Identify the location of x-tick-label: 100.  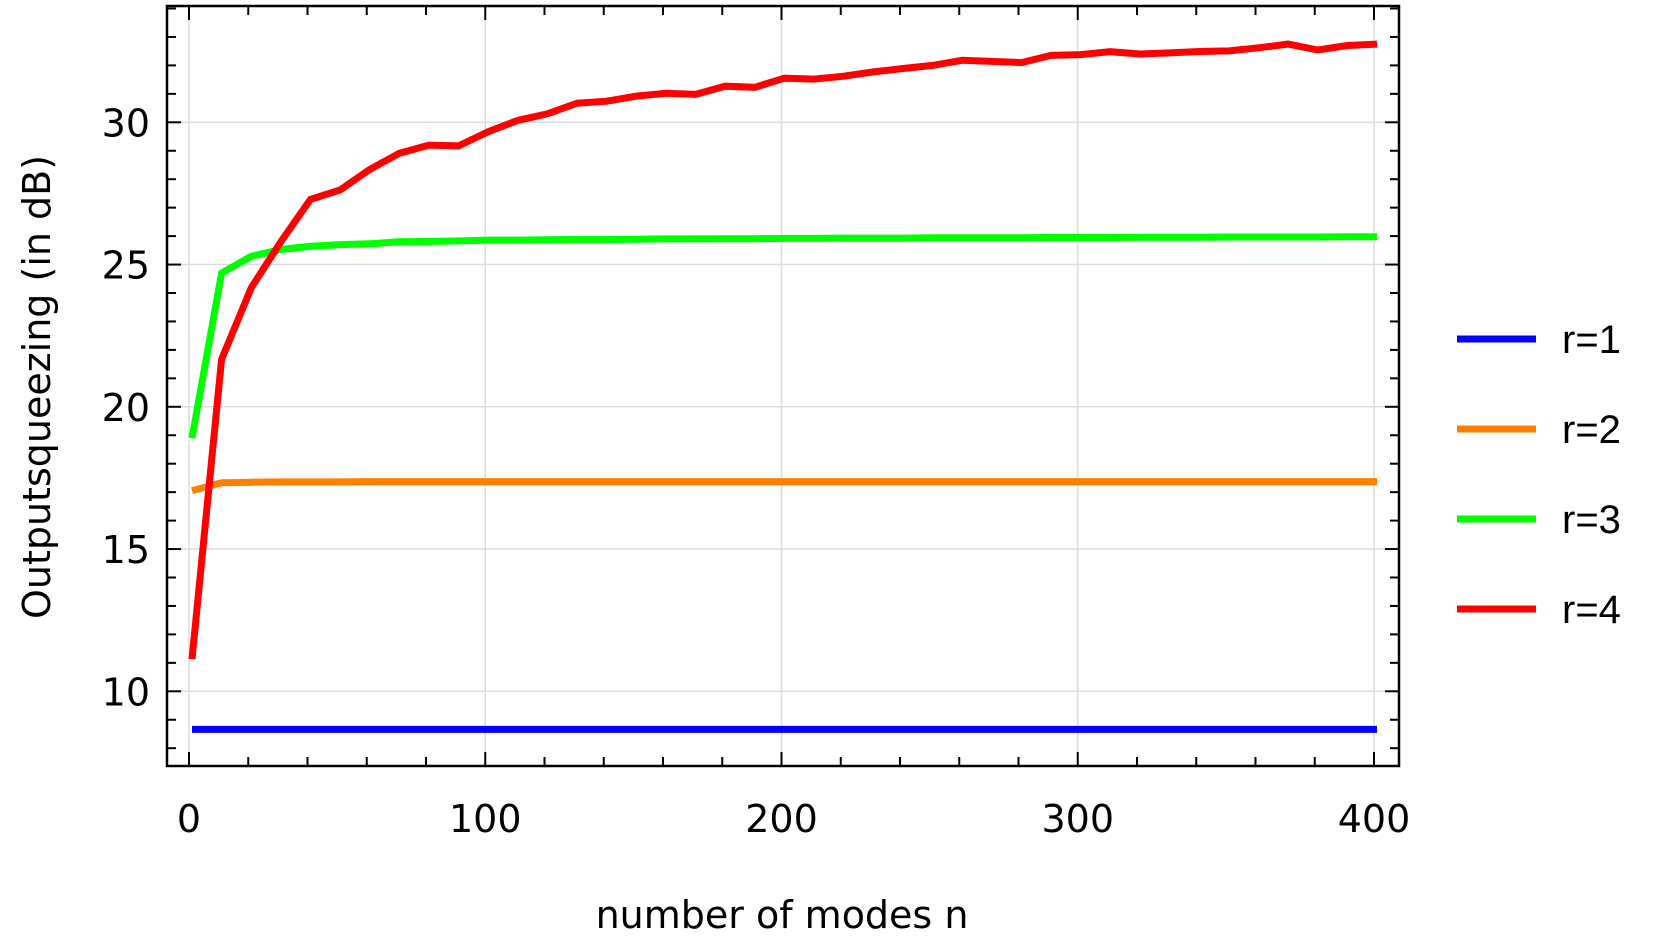
(485, 819).